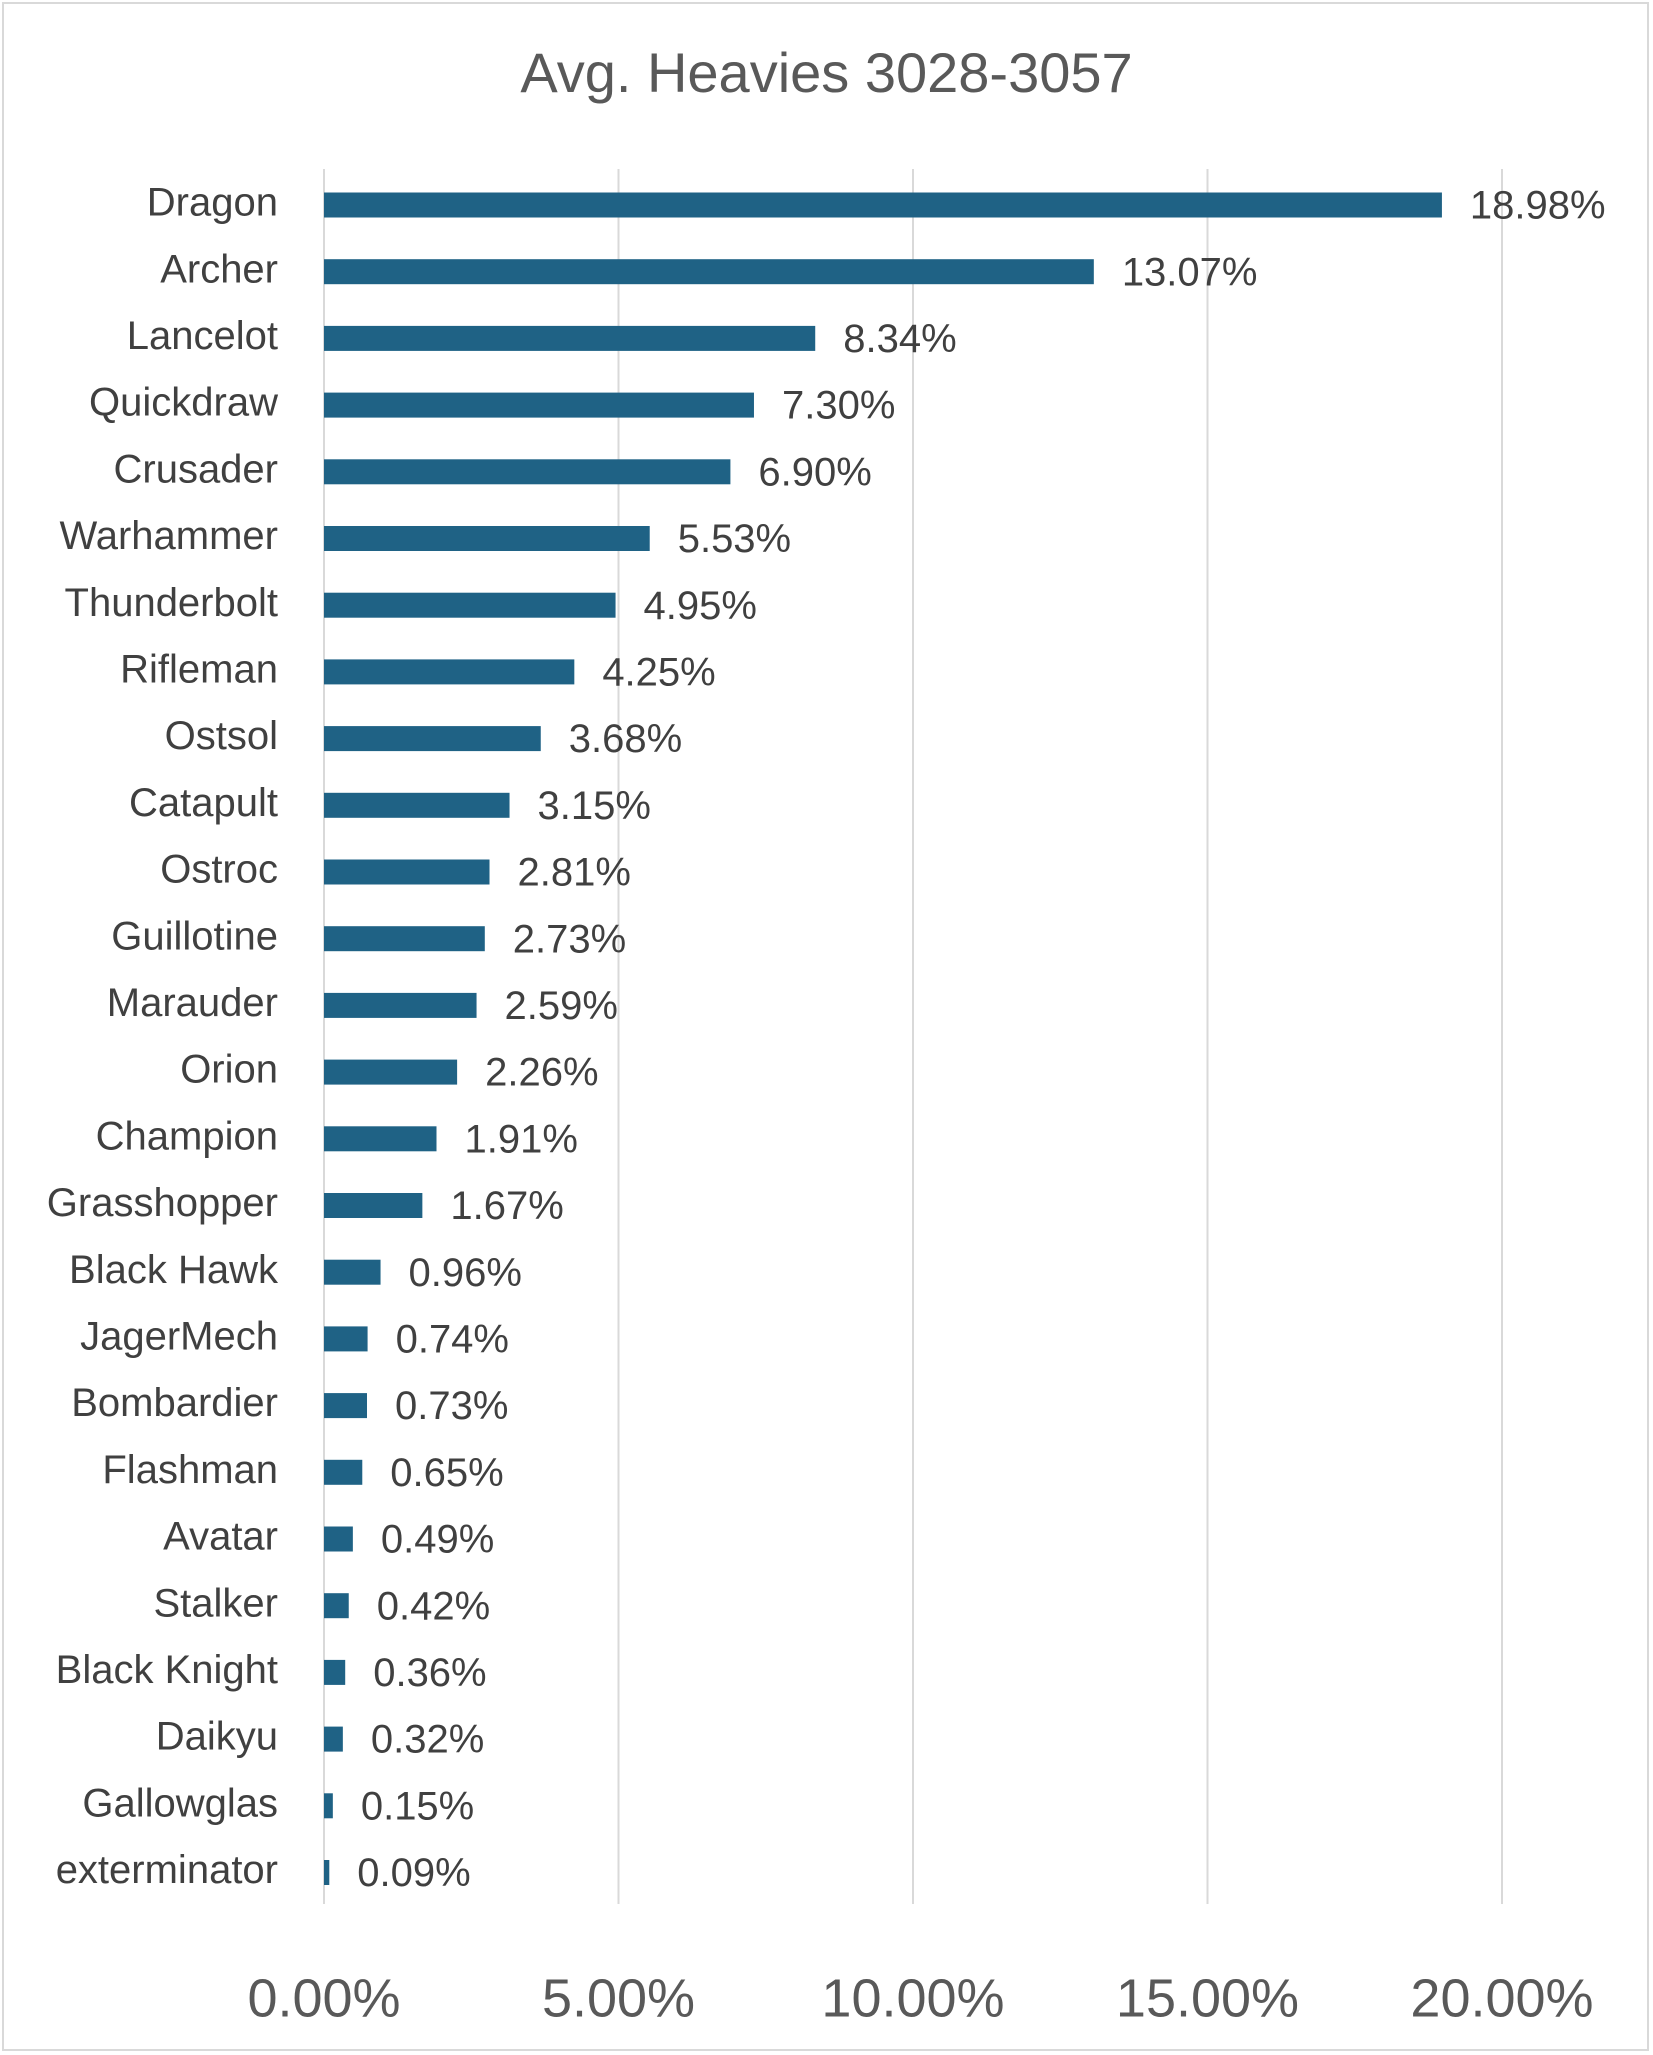  Describe the element at coordinates (700, 606) in the screenshot. I see `data-label-6: 4.95%` at that location.